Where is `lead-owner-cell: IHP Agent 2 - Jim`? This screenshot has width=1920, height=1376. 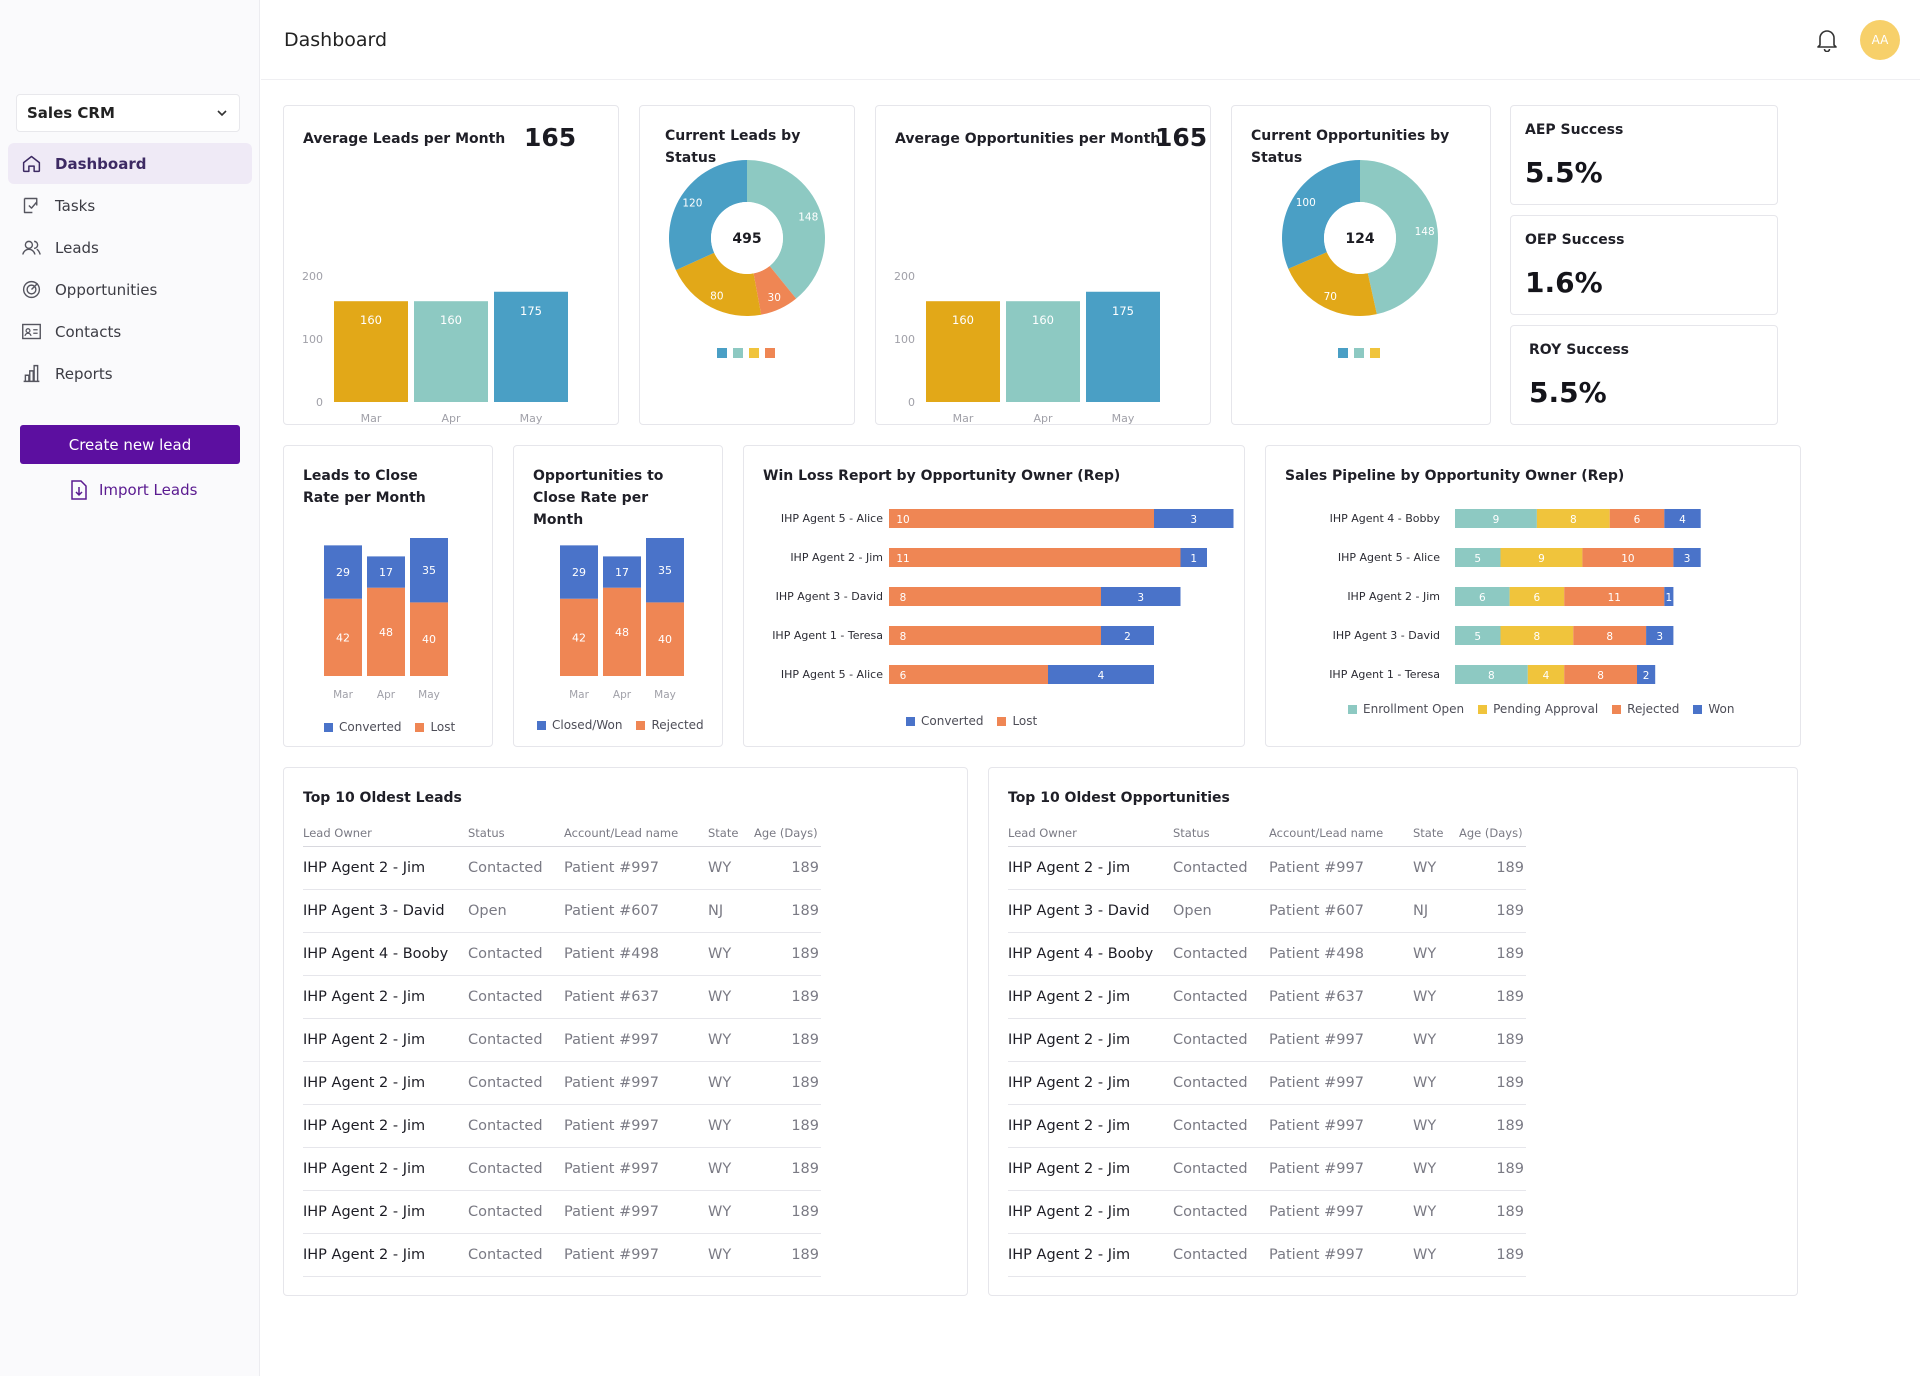
lead-owner-cell: IHP Agent 2 - Jim is located at coordinates (385, 1126).